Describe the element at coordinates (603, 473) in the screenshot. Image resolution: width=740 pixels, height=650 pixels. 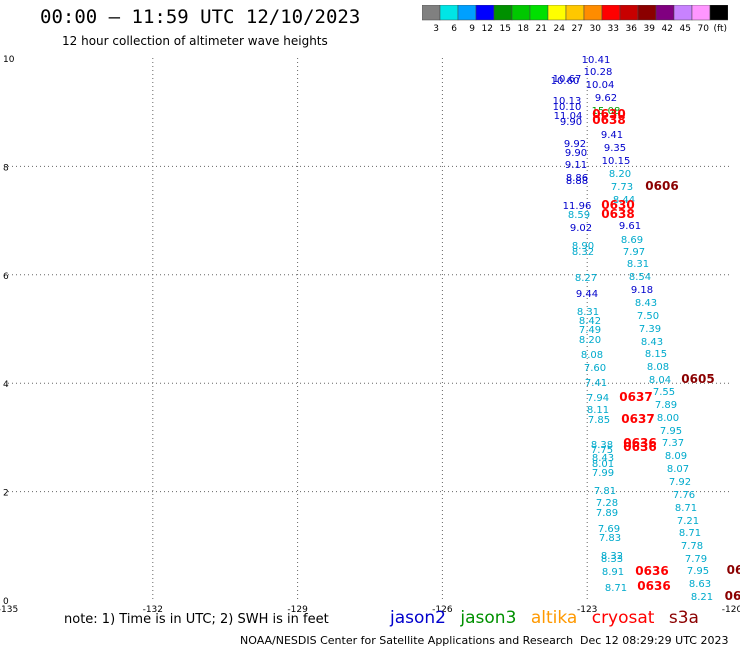
I see `wave-height-value: 7.99` at that location.